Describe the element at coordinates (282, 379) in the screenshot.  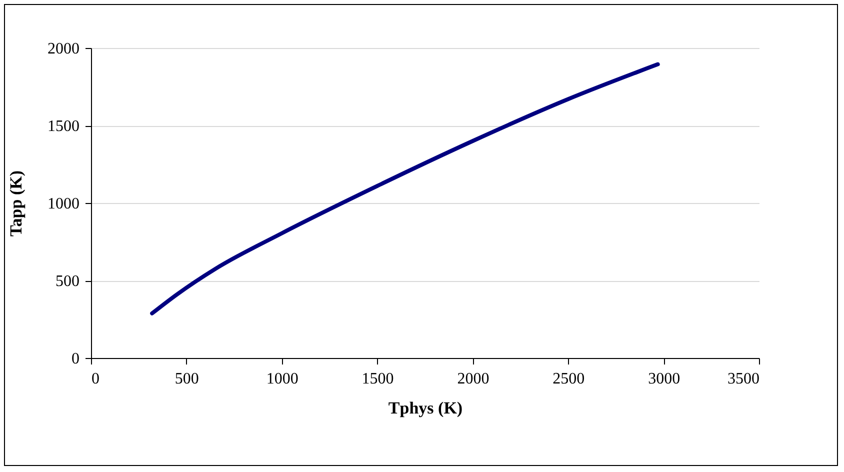
I see `x-tick-label: 1000` at that location.